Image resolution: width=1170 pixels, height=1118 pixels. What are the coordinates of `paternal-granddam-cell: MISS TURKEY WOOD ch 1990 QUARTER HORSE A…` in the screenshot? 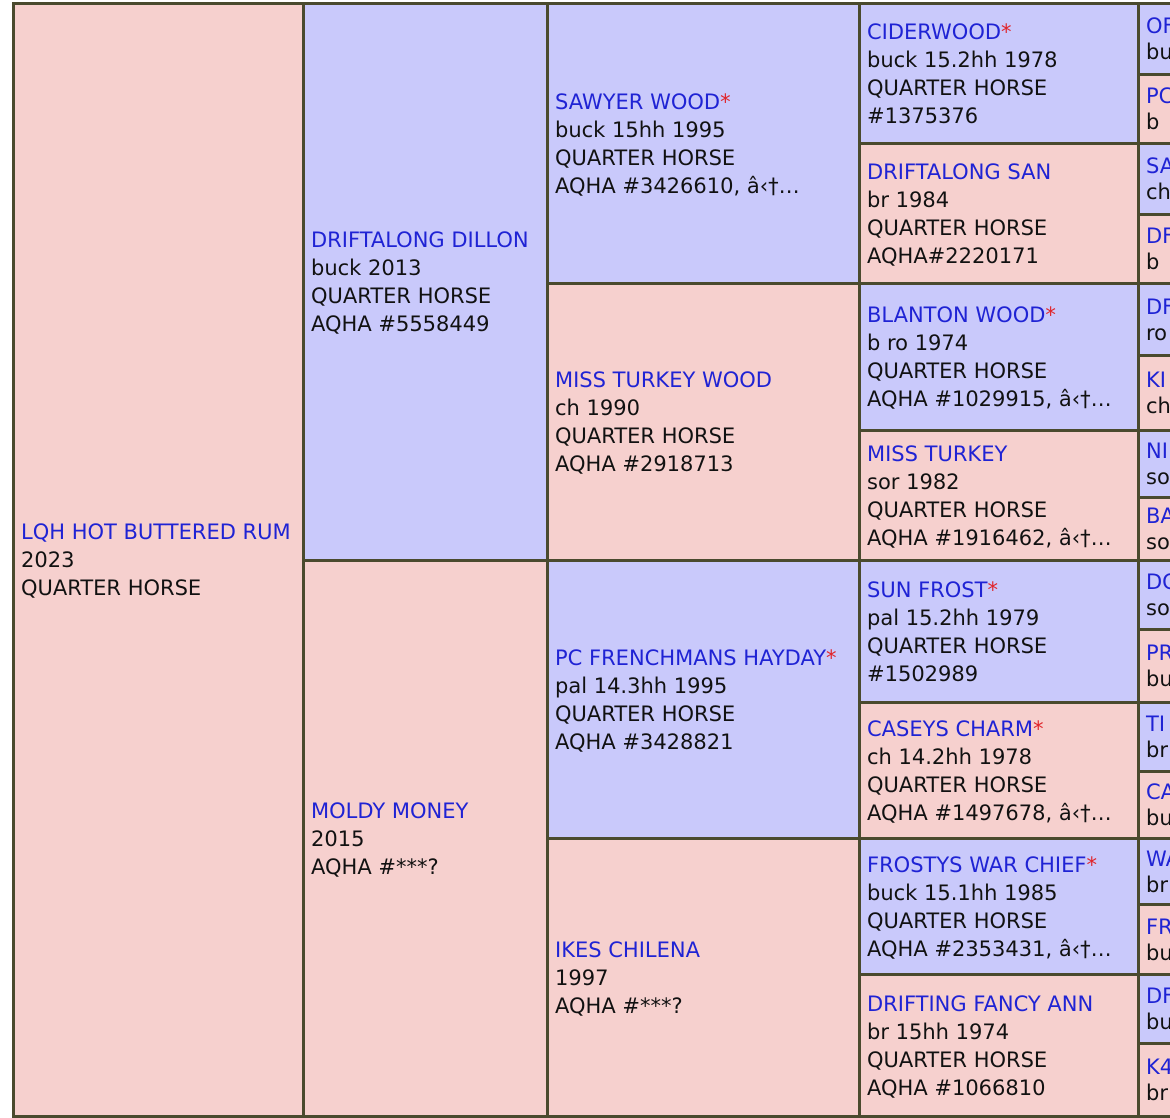 It's located at (703, 422).